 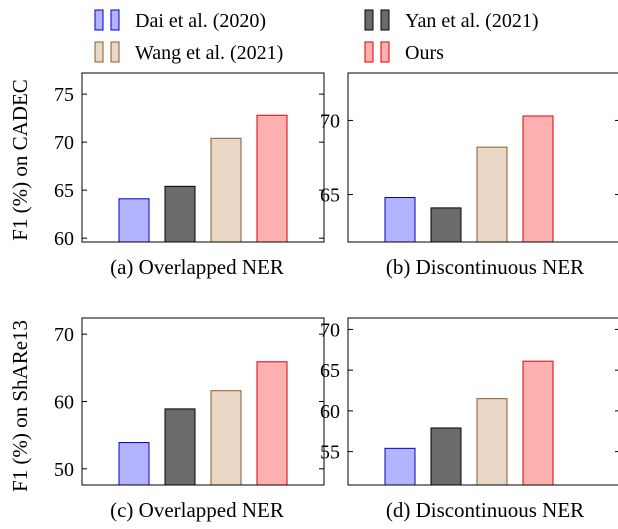 I want to click on legend-item: Wang et al. (2021), so click(x=189, y=53).